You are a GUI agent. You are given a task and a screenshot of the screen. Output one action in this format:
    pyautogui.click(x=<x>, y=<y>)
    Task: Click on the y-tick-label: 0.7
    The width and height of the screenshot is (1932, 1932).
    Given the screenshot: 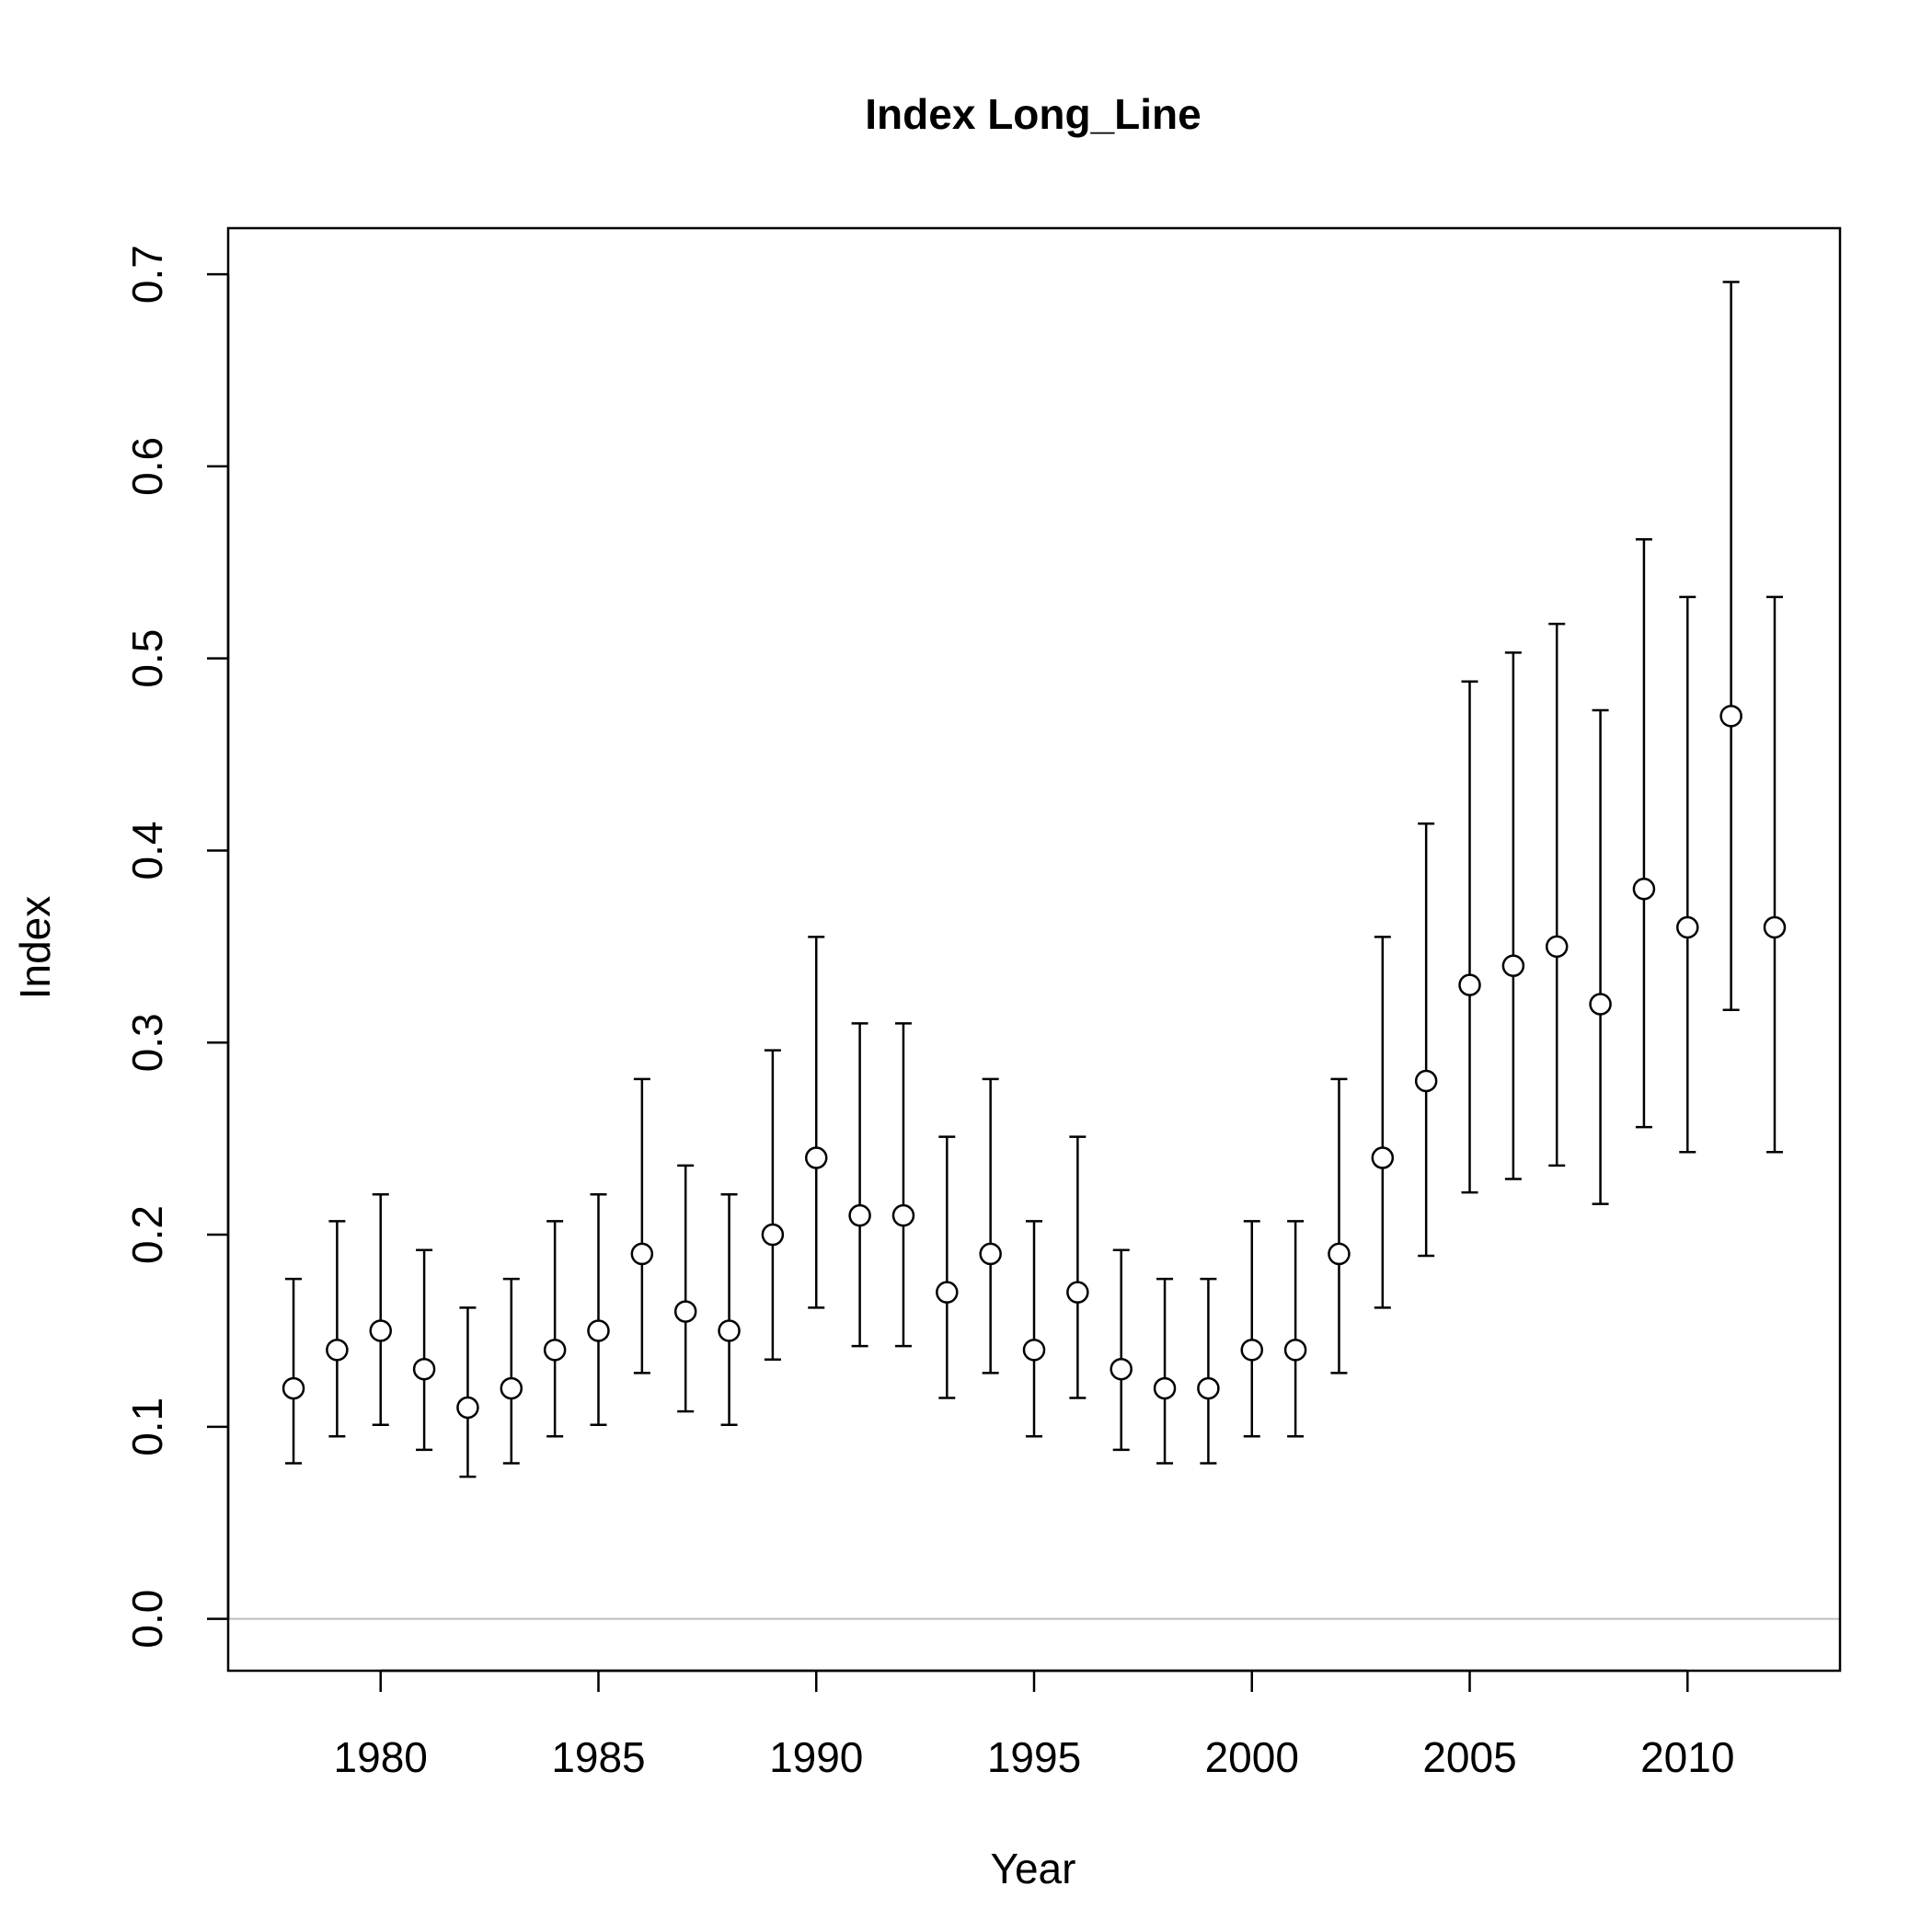 What is the action you would take?
    pyautogui.click(x=147, y=274)
    